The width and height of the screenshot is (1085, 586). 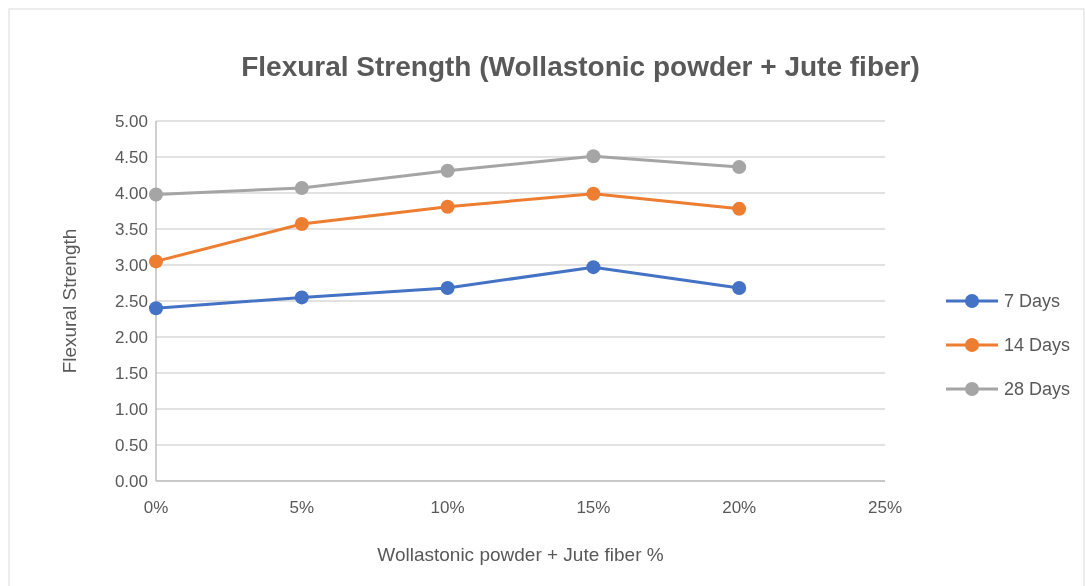 What do you see at coordinates (69, 301) in the screenshot?
I see `y-axis-title: Flexural Strength` at bounding box center [69, 301].